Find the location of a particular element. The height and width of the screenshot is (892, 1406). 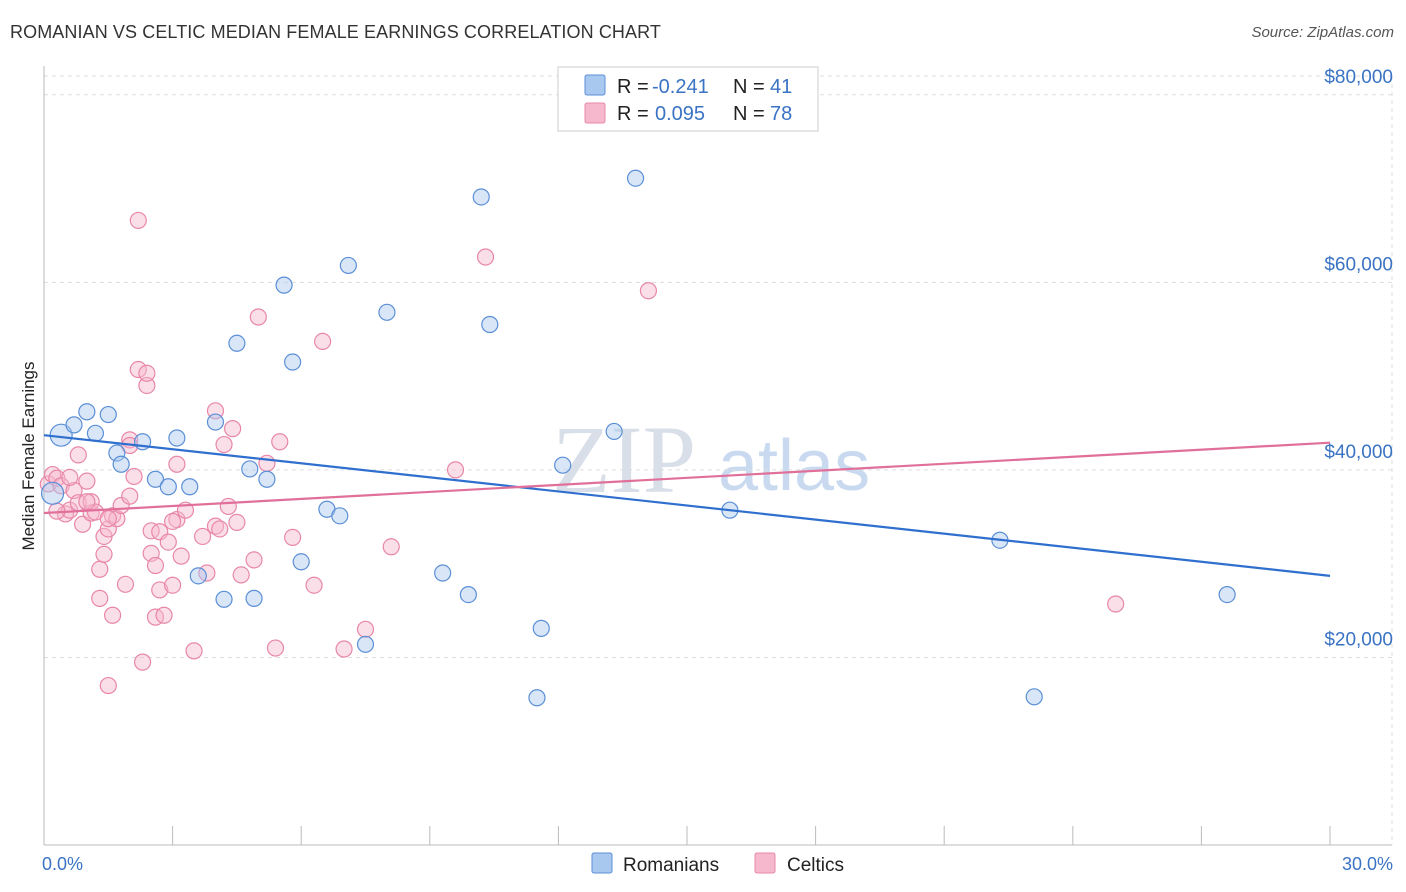

romanians-n-label: N = is located at coordinates (749, 87).